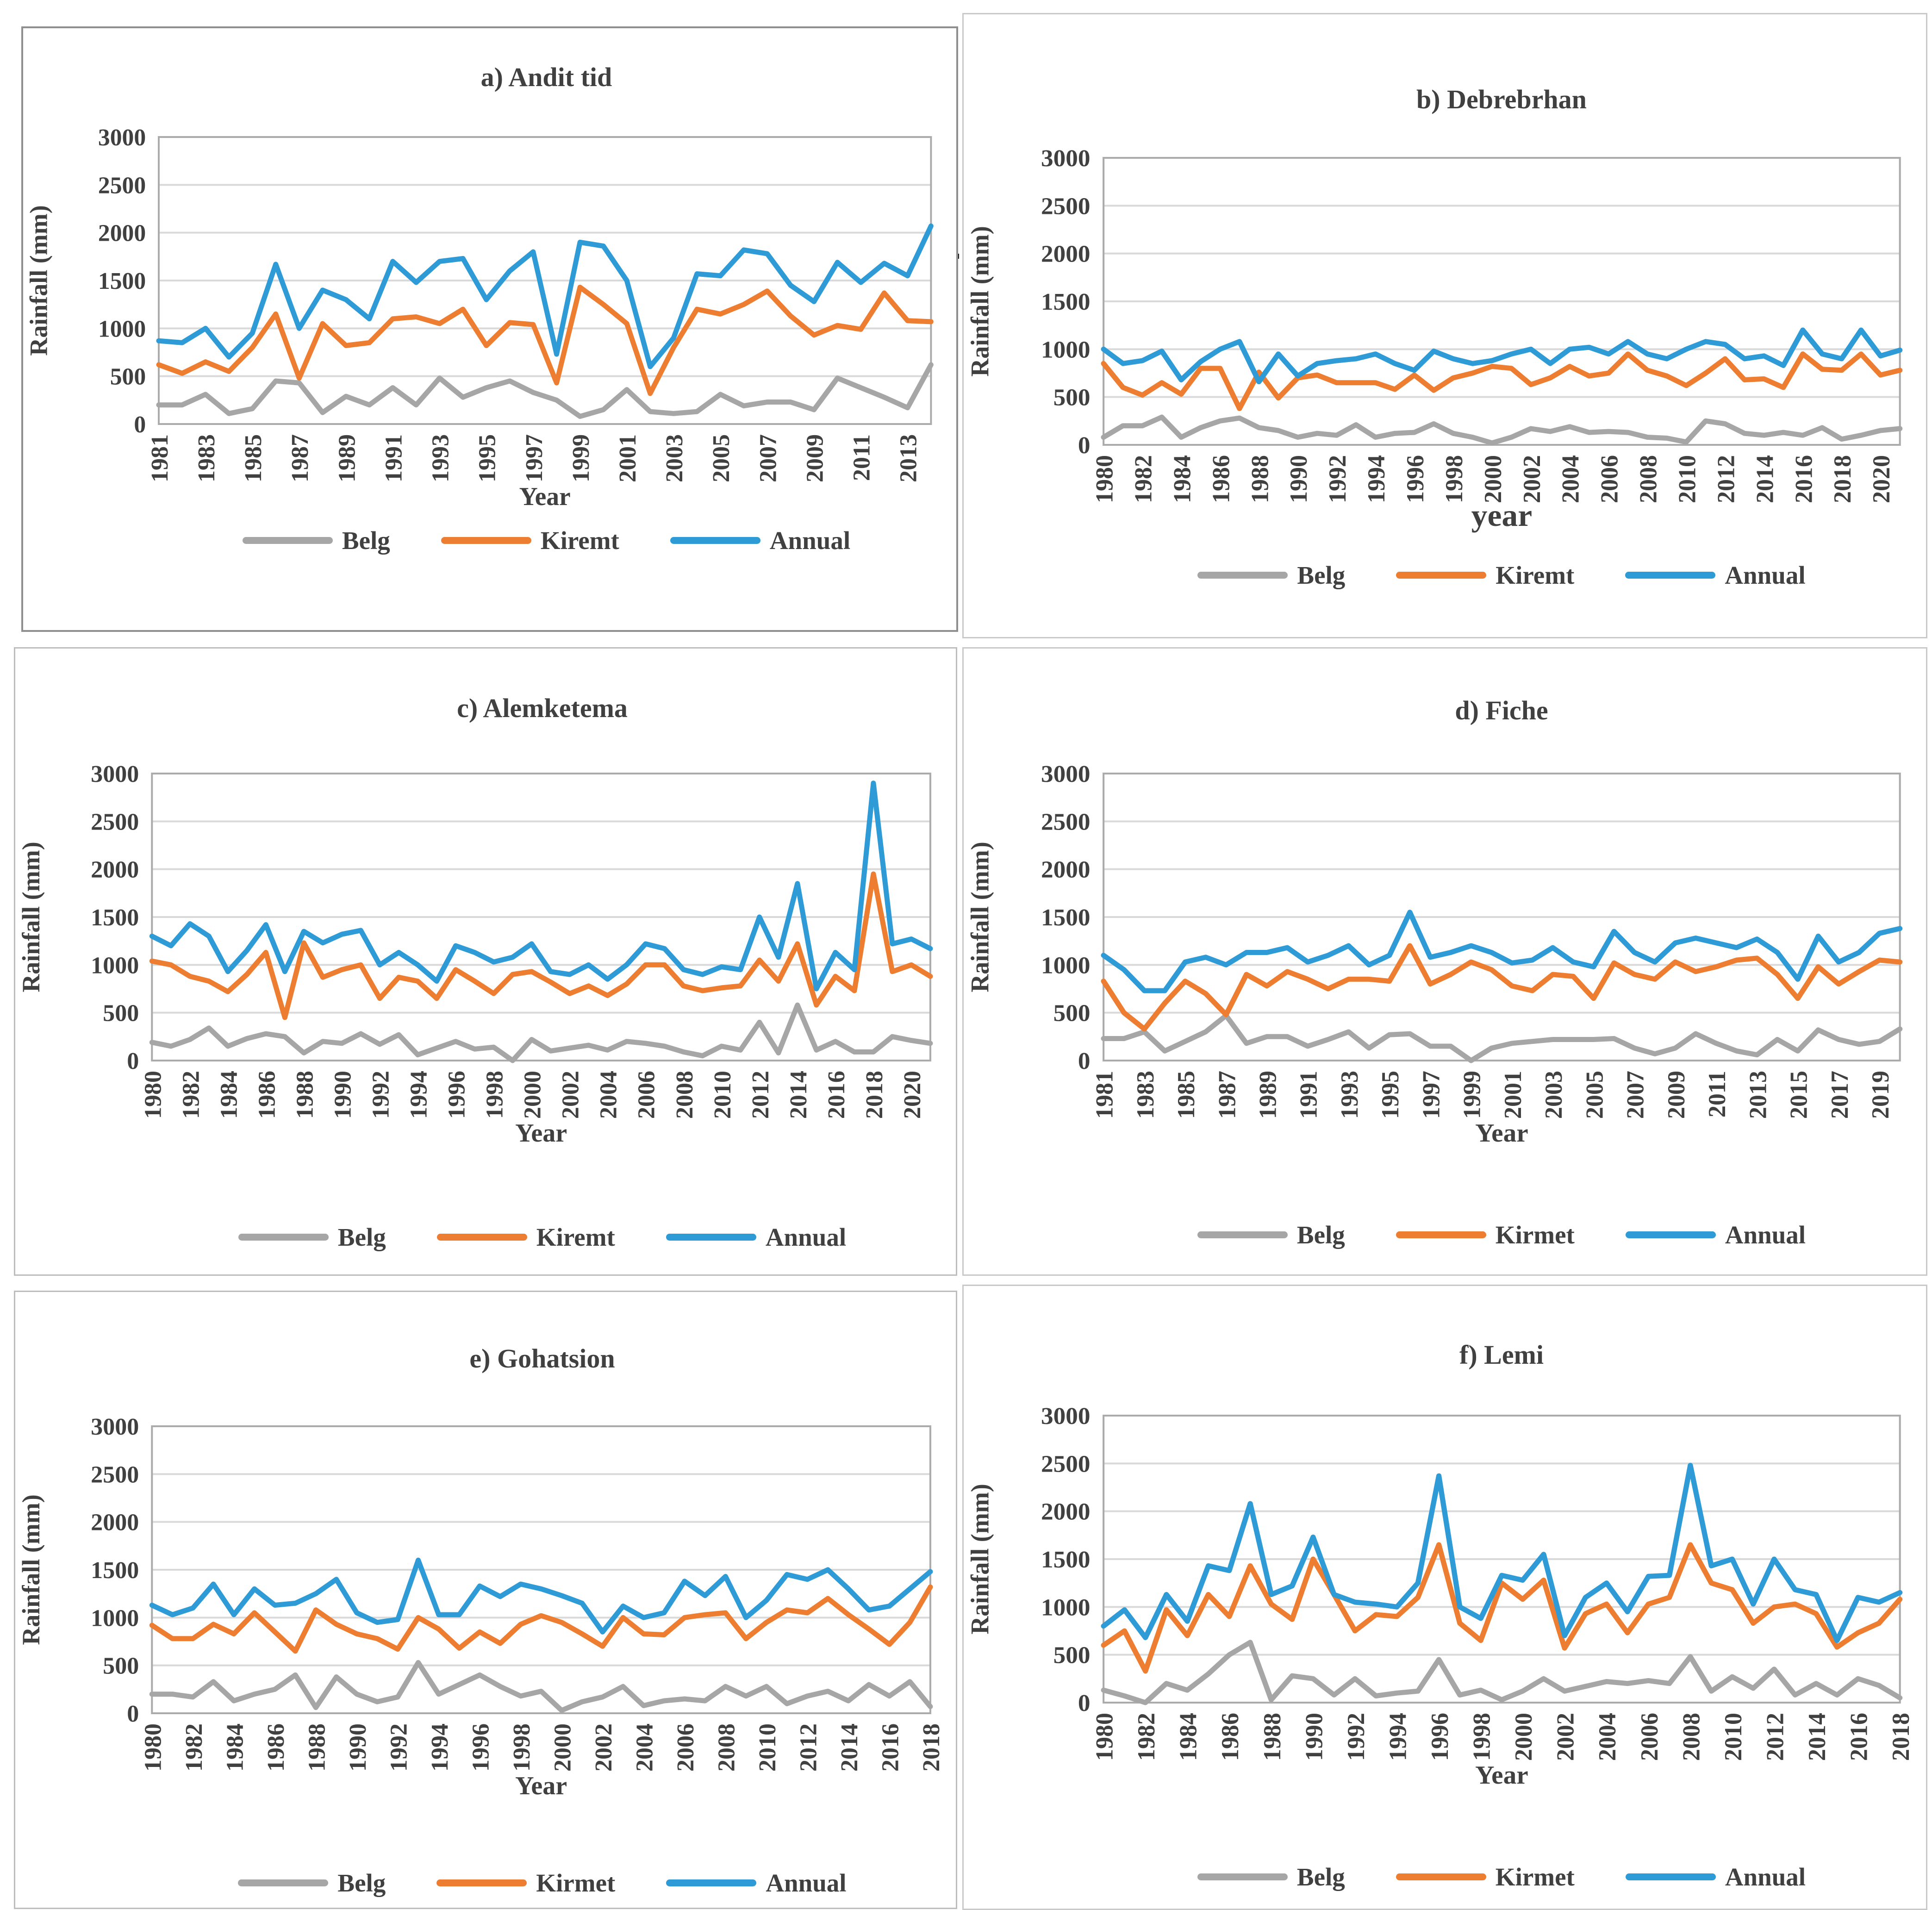 This screenshot has width=1932, height=1910. Describe the element at coordinates (194, 1747) in the screenshot. I see `x-tick-label: 1982` at that location.